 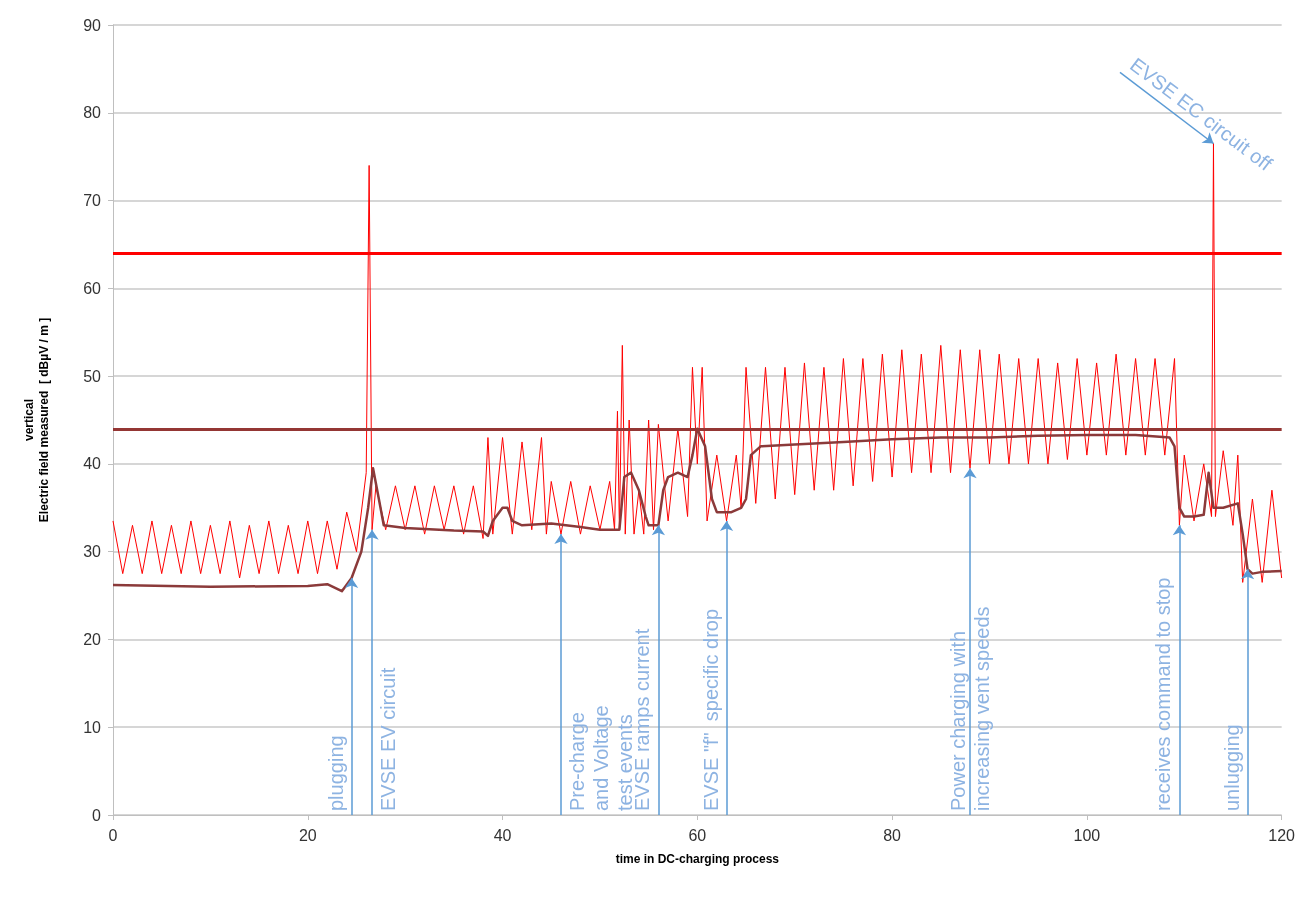 I want to click on x-tick-label: 120, so click(x=1282, y=835).